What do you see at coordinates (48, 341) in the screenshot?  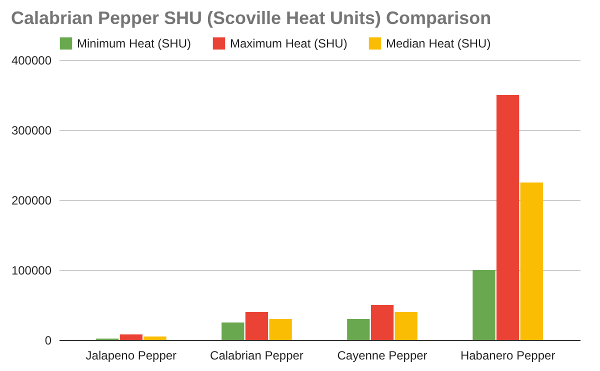 I see `y-tick-label: 0` at bounding box center [48, 341].